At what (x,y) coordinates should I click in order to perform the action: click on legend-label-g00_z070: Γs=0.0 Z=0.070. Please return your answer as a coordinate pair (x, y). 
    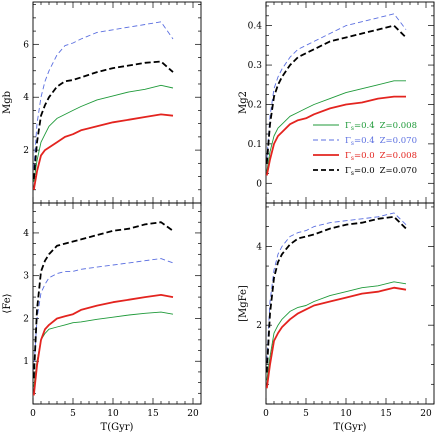
    Looking at the image, I should click on (381, 171).